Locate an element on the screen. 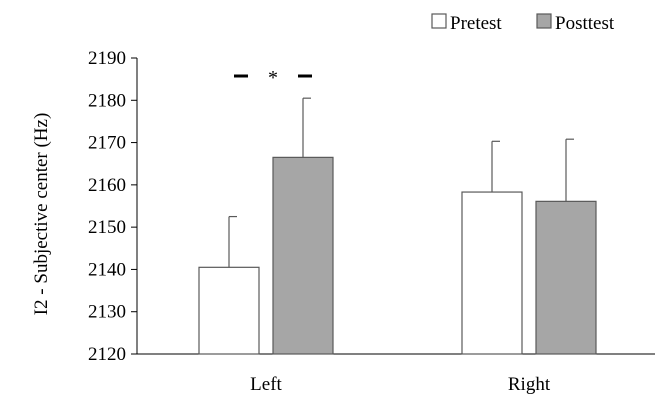 This screenshot has height=402, width=665. y-tick-label: 2160 is located at coordinates (107, 185).